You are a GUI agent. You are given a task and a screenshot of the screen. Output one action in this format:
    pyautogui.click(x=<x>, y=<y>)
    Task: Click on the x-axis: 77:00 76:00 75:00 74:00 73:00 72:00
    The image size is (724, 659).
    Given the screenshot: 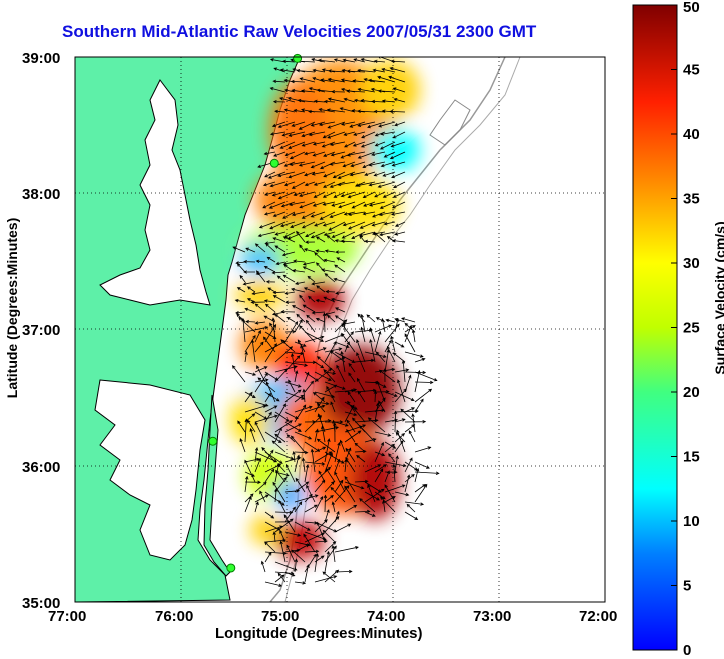 What is the action you would take?
    pyautogui.click(x=332, y=616)
    